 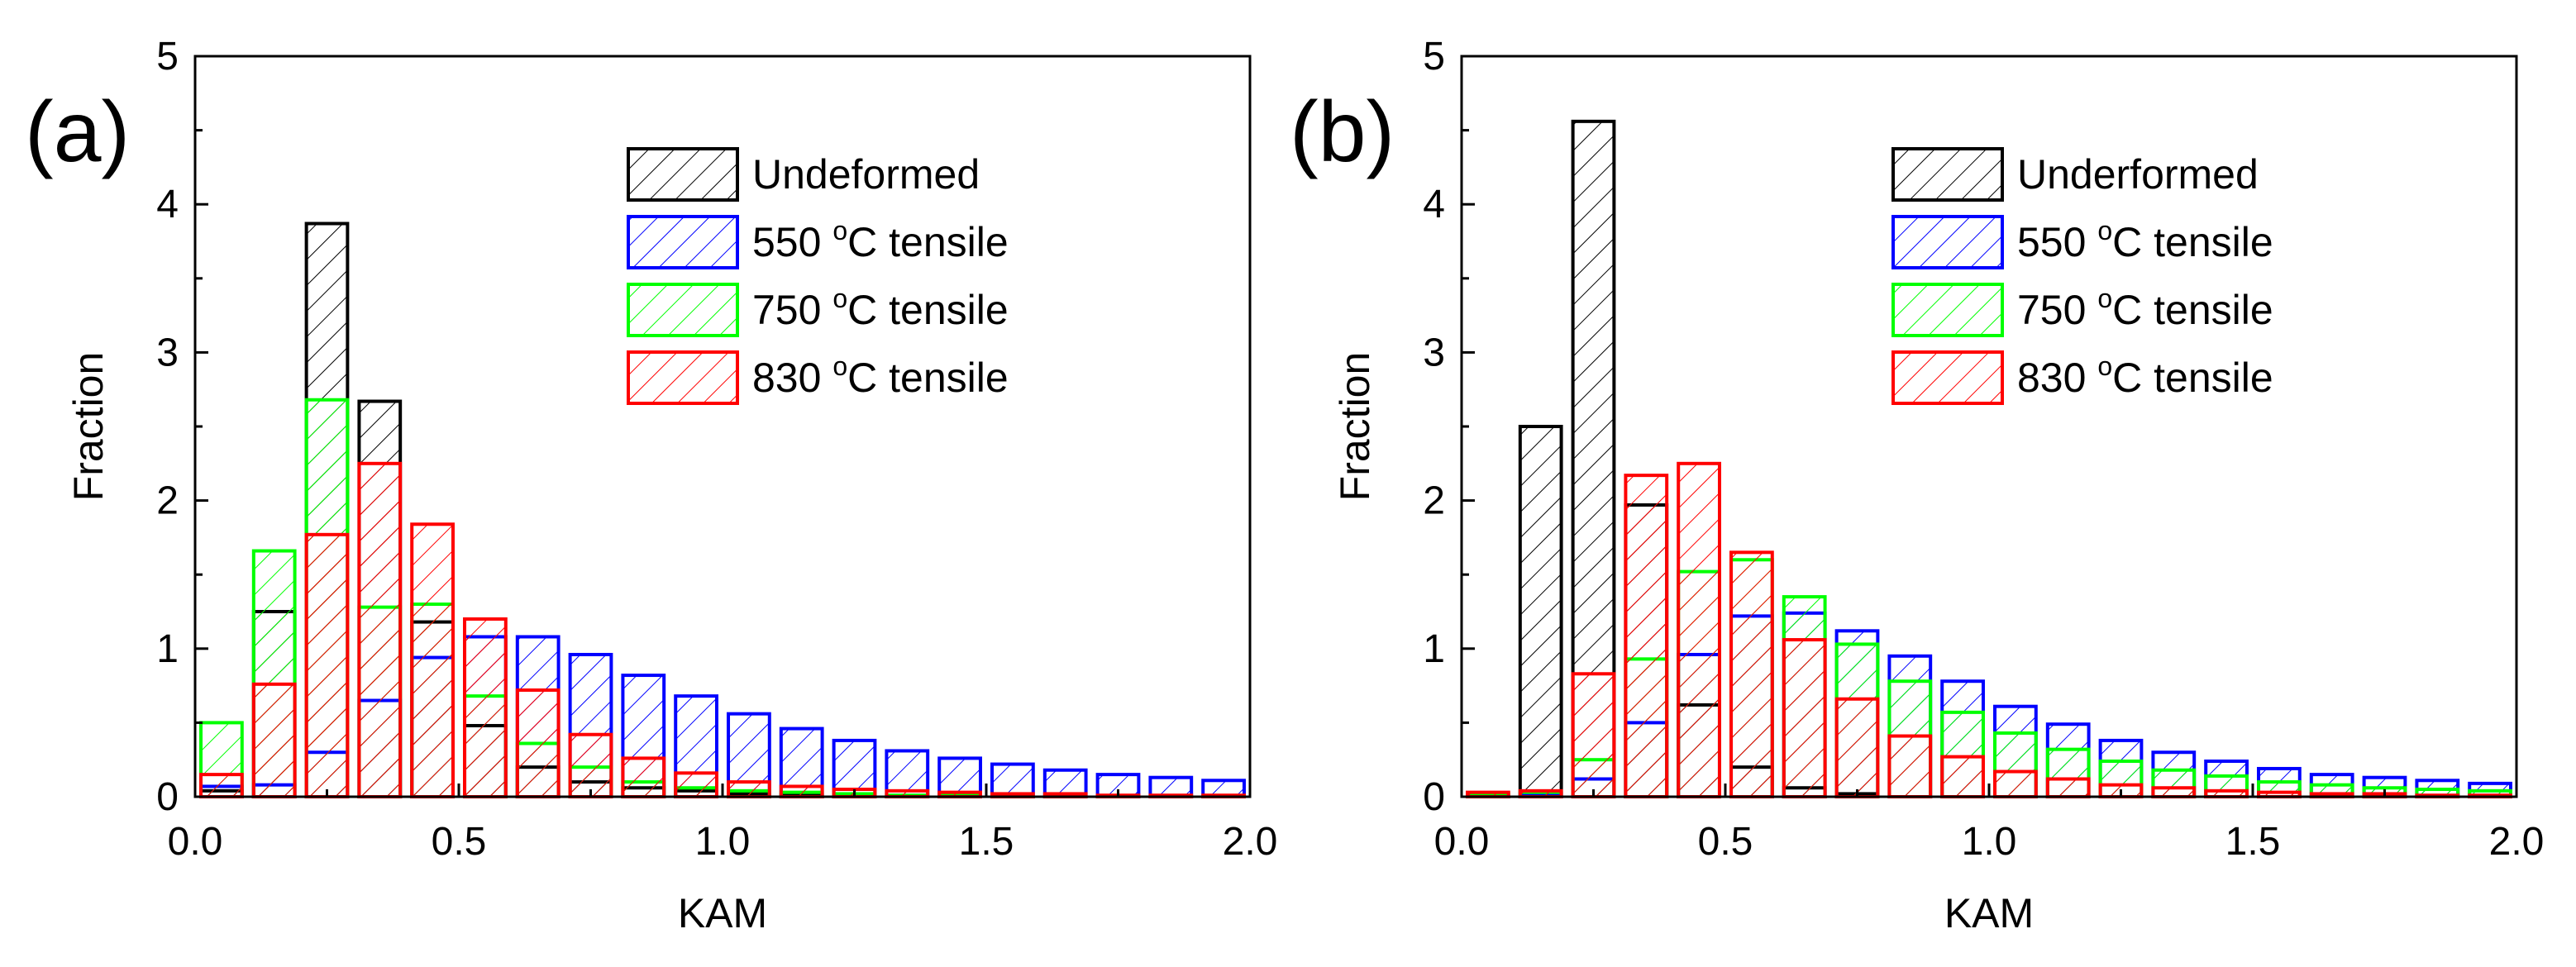 I want to click on legend-label: Undeformed, so click(x=866, y=174).